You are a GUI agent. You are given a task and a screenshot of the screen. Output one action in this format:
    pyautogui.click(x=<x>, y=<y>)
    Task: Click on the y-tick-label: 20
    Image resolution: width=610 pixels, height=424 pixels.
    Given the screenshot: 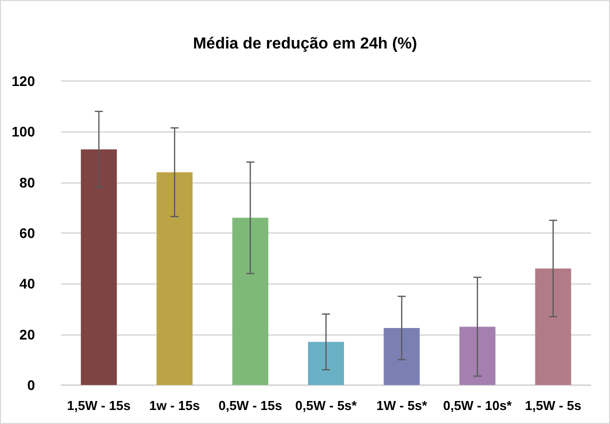 What is the action you would take?
    pyautogui.click(x=27, y=334)
    